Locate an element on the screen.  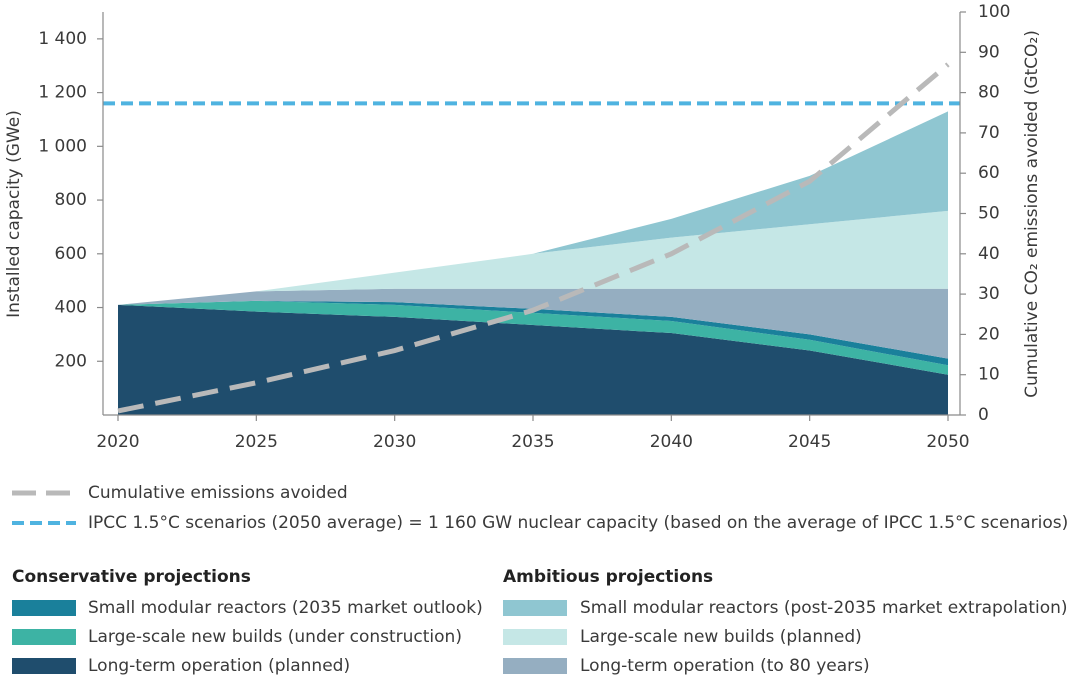
x-tick-label: 2040 is located at coordinates (671, 442).